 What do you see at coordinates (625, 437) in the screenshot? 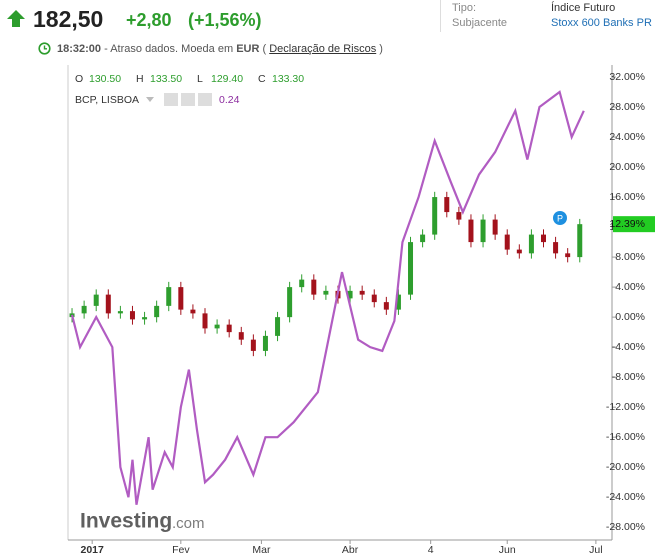
I see `y-tick-label: -16.00%` at bounding box center [625, 437].